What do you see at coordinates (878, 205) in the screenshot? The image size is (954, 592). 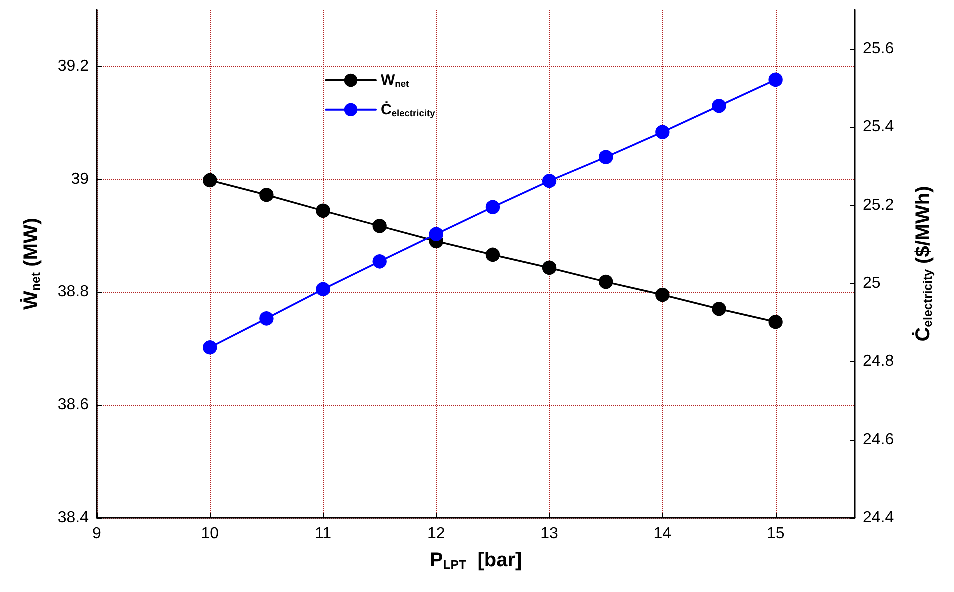 I see `y2-tick-label: 25.2` at bounding box center [878, 205].